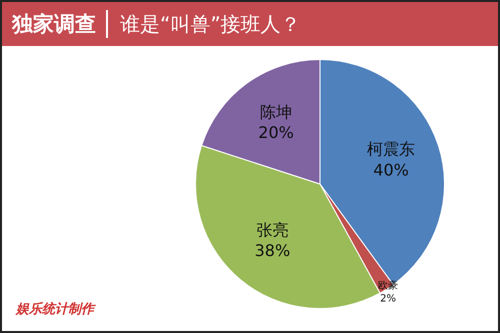  I want to click on text: 娱乐统计制作, so click(55, 309).